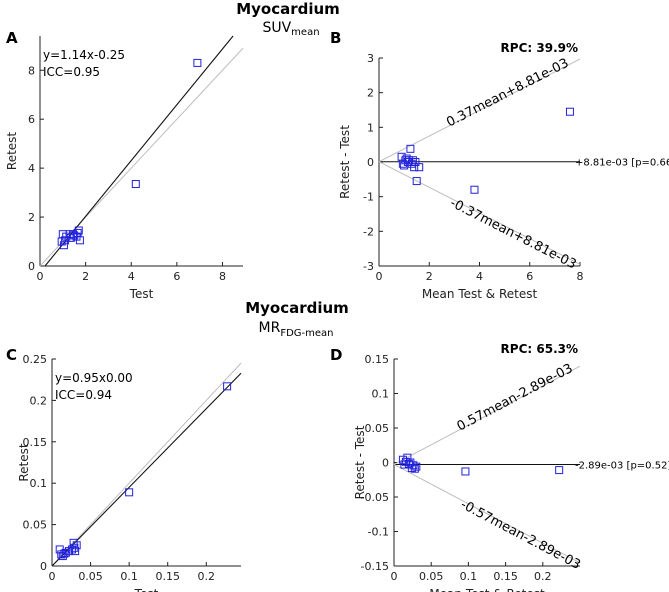  Describe the element at coordinates (360, 462) in the screenshot. I see `y-axis-label: Retest - Test` at that location.